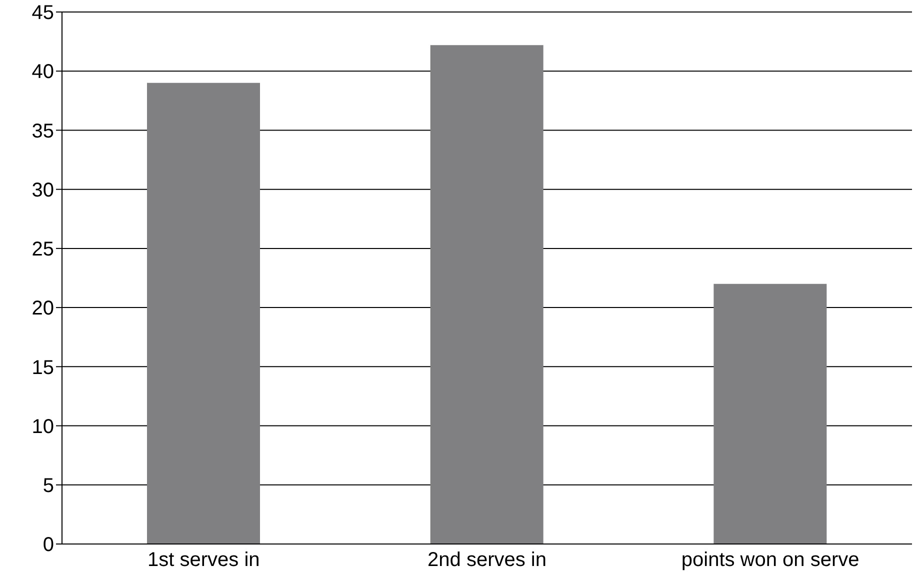 The height and width of the screenshot is (578, 916). Describe the element at coordinates (43, 190) in the screenshot. I see `y-tick-label: 30` at that location.